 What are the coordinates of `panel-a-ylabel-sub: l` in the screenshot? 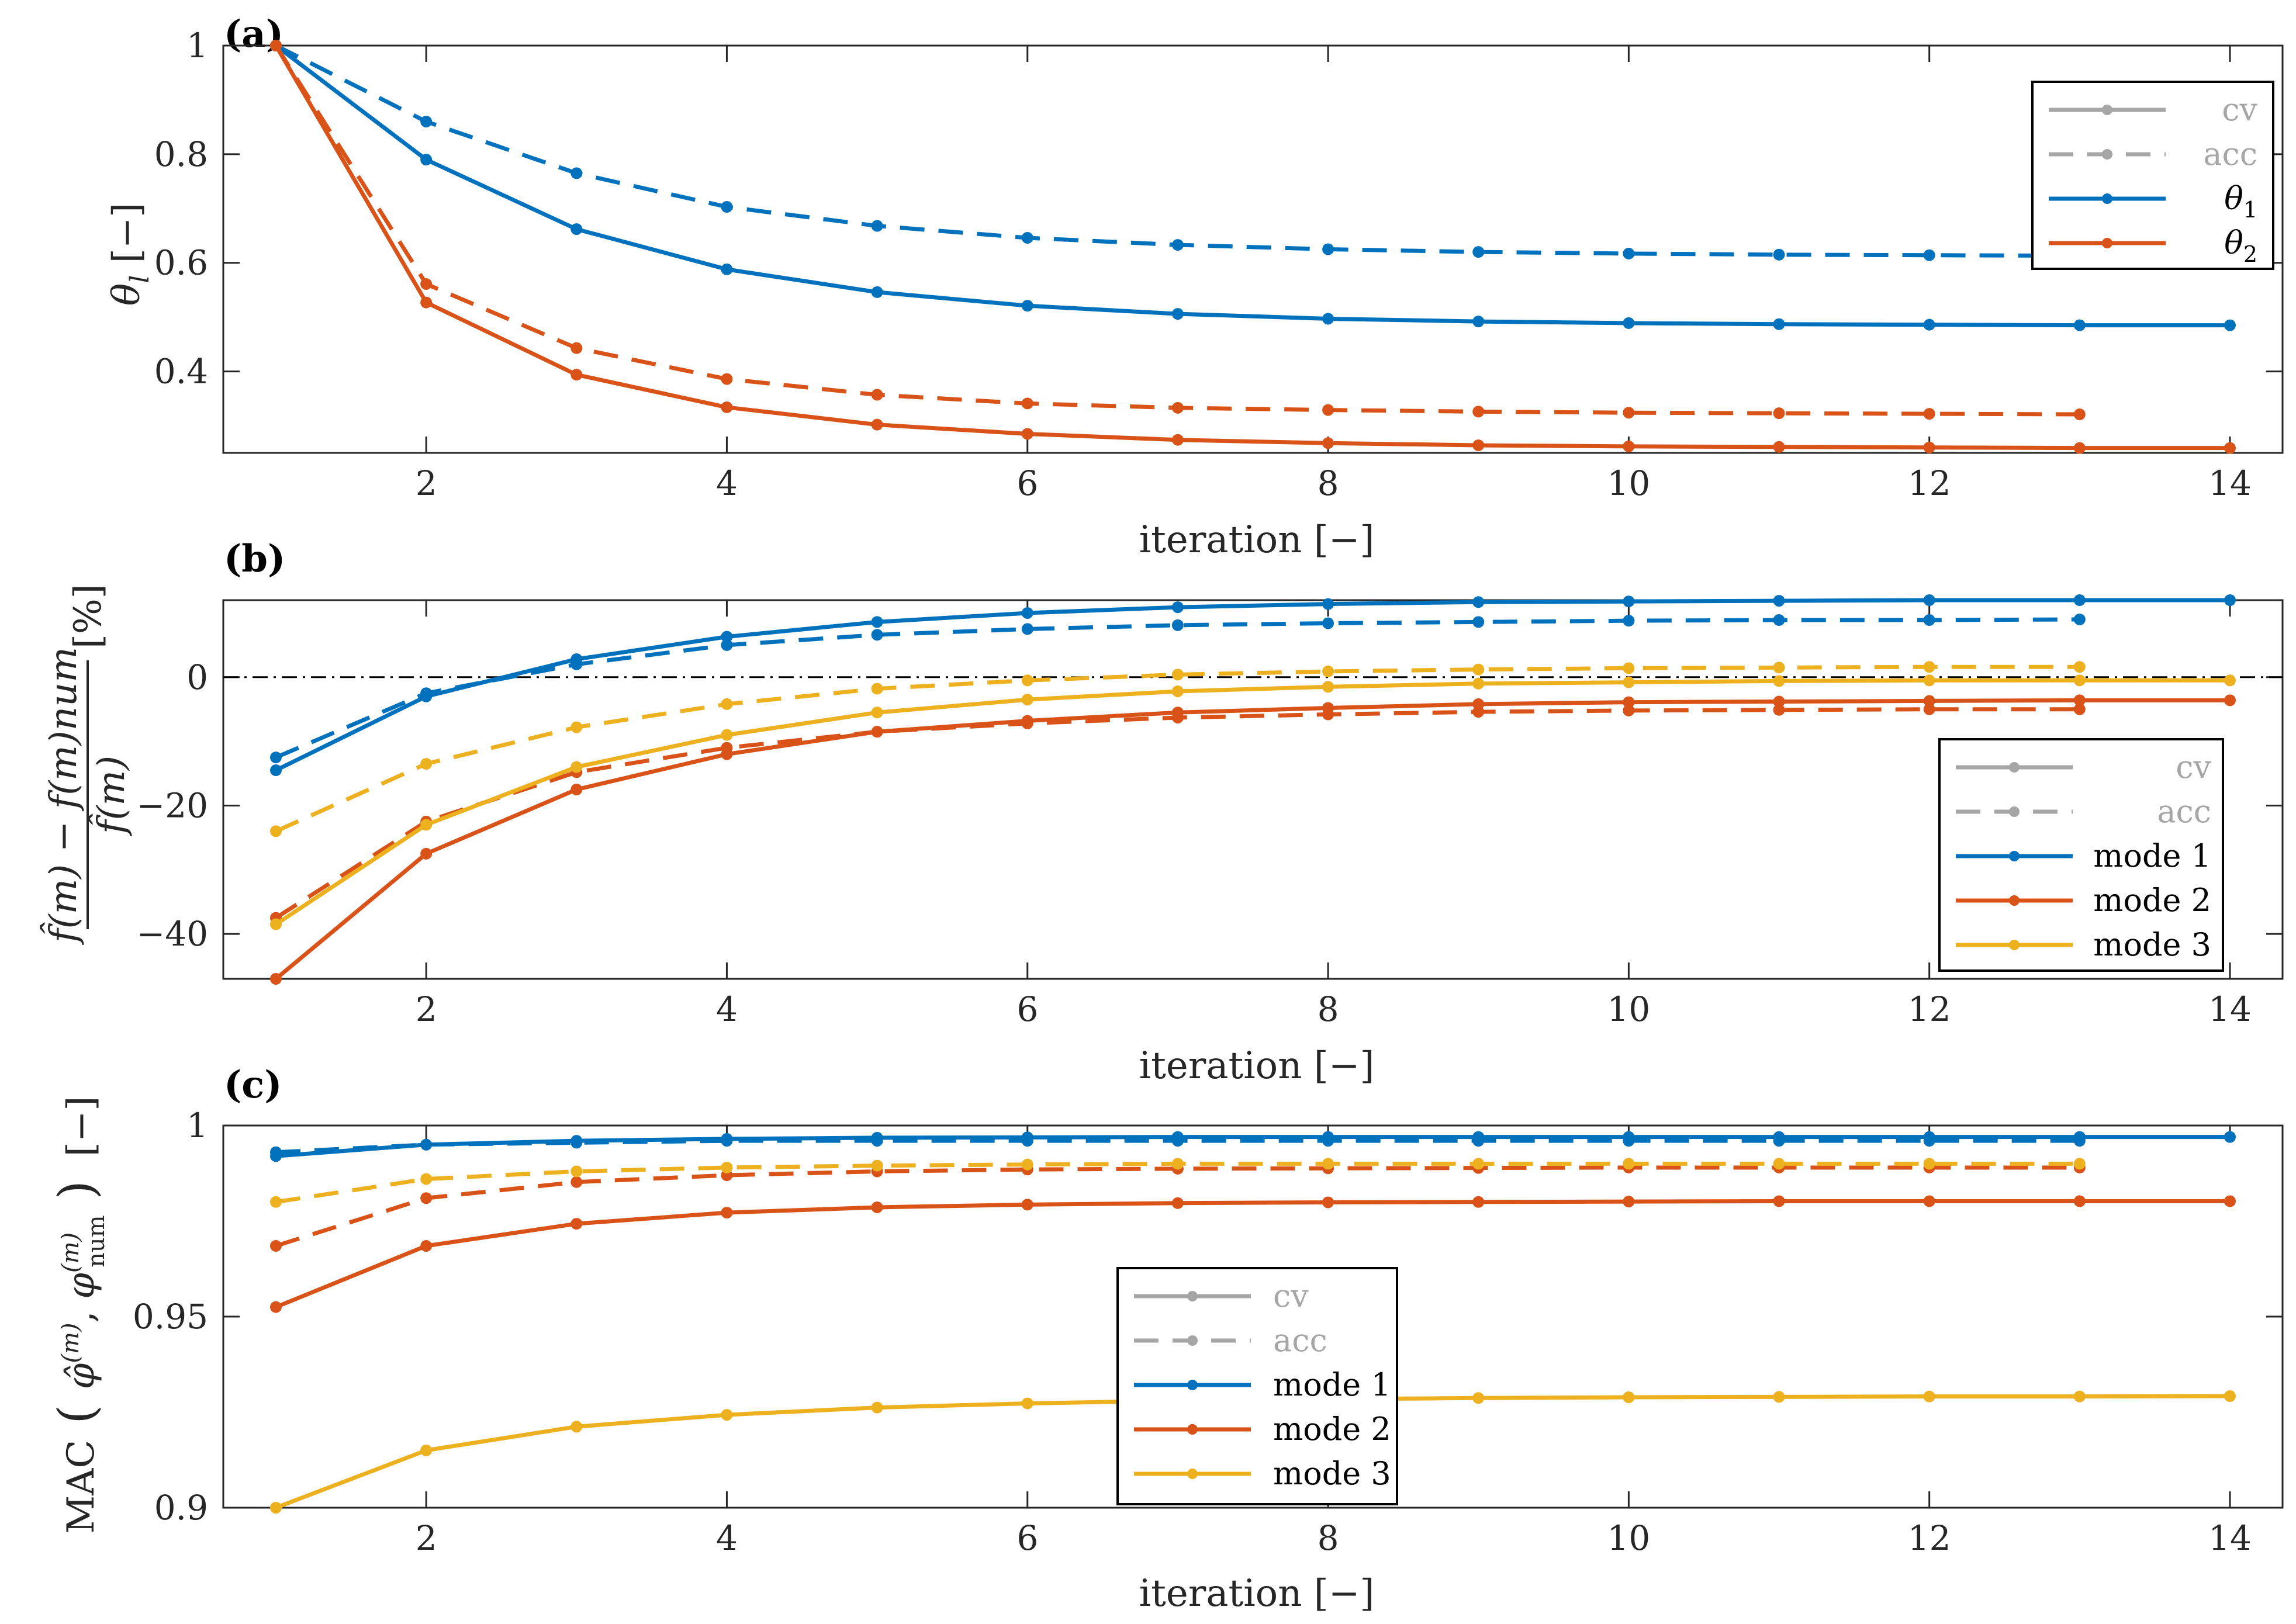 It's located at (140, 279).